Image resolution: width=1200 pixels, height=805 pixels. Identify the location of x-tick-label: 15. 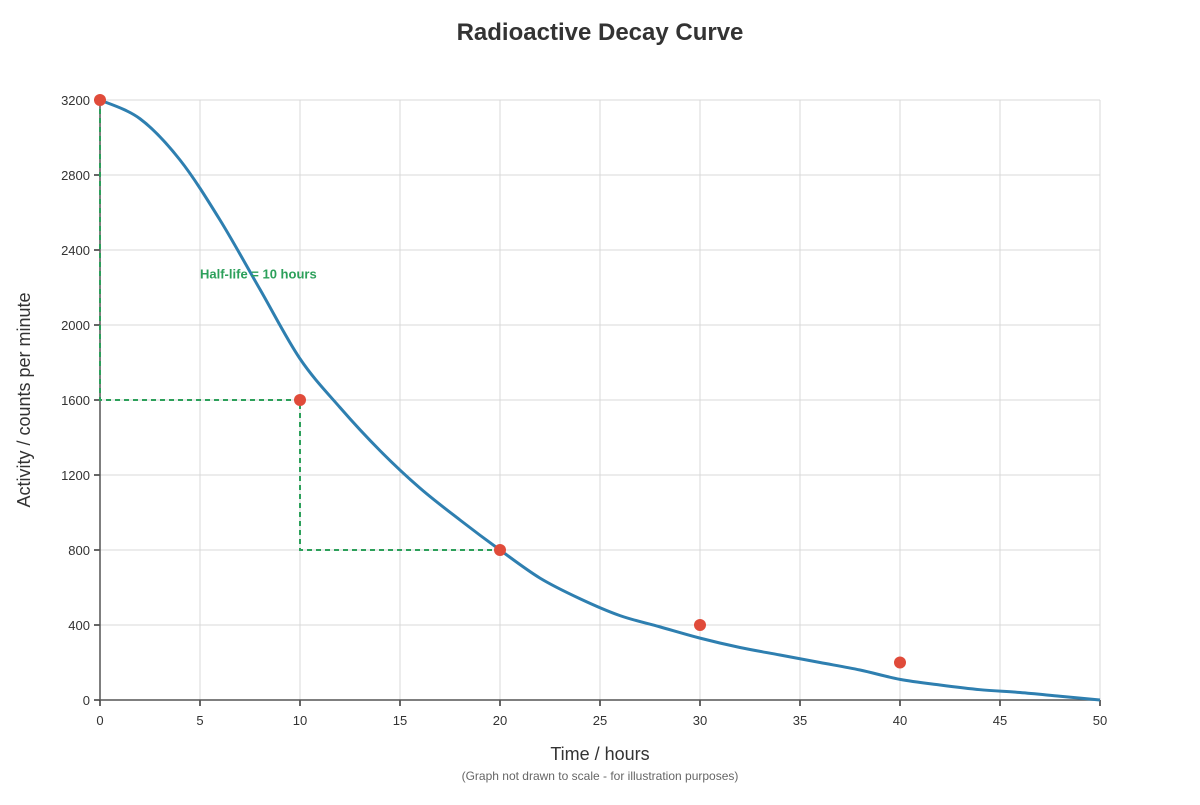
(400, 720).